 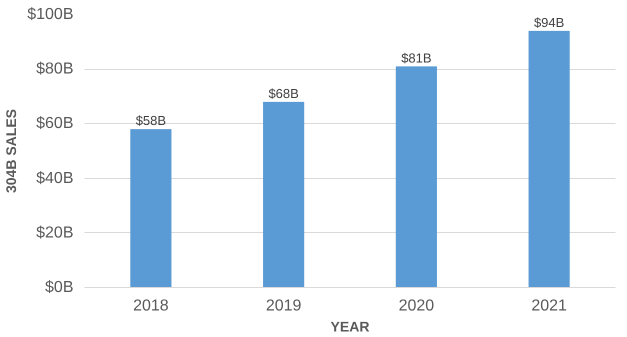 What do you see at coordinates (59, 287) in the screenshot?
I see `y-tick-label: $0B` at bounding box center [59, 287].